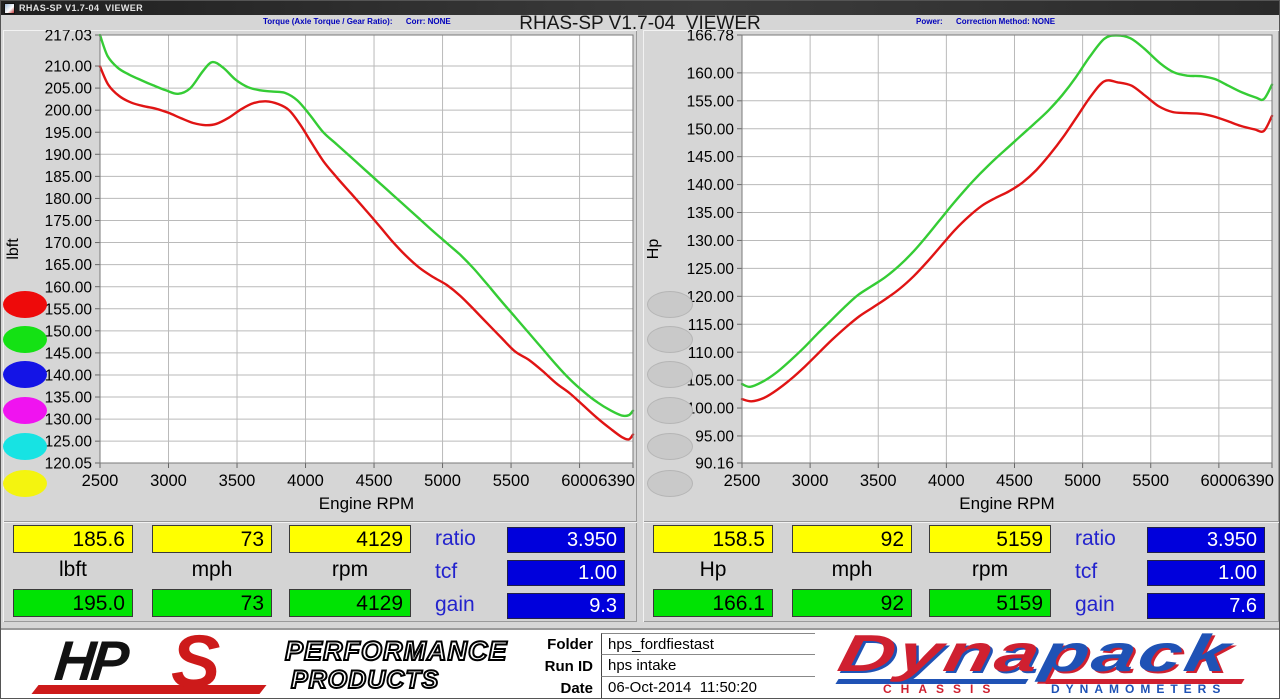  Describe the element at coordinates (69, 265) in the screenshot. I see `svg-text: 165.00` at that location.